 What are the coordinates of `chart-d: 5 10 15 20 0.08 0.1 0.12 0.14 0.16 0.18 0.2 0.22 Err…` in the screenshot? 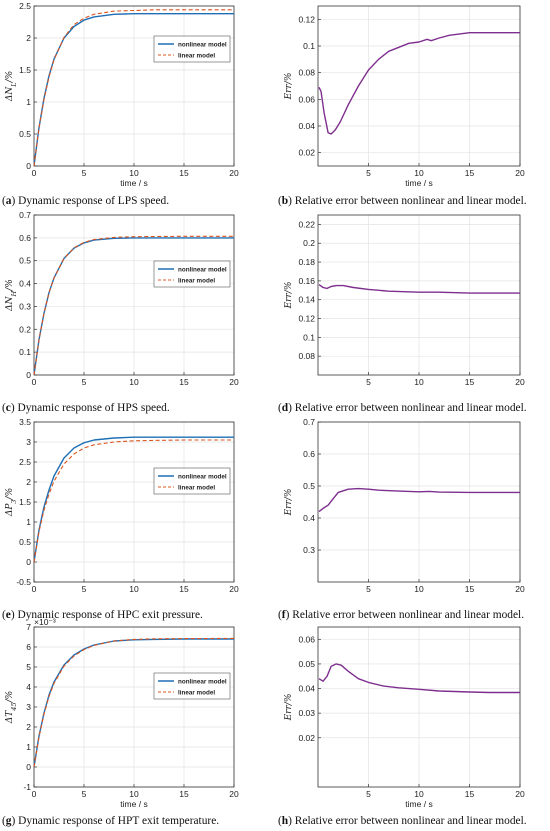 It's located at (404, 300).